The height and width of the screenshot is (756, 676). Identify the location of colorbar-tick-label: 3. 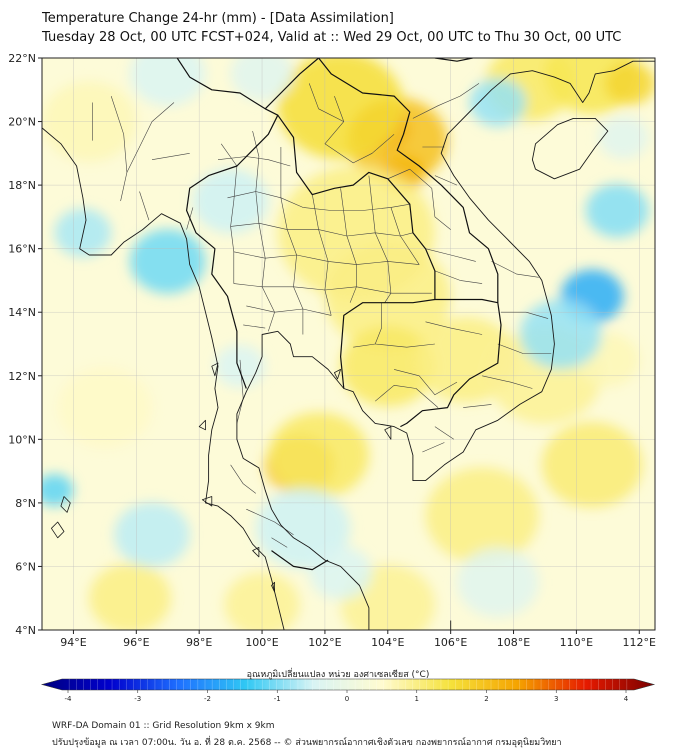
(556, 699).